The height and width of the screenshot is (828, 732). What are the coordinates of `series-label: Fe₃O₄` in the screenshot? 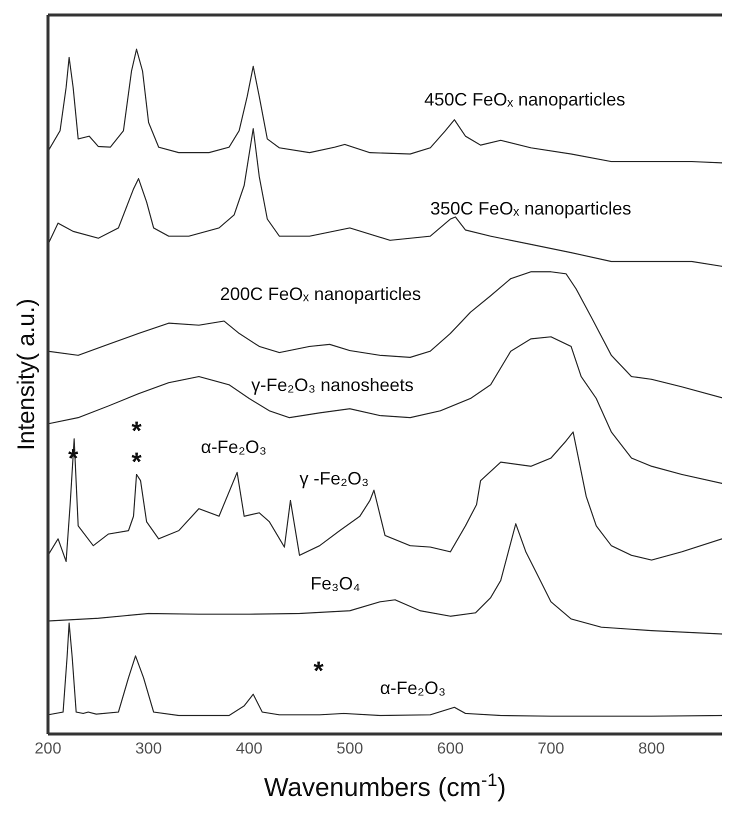 It's located at (335, 583).